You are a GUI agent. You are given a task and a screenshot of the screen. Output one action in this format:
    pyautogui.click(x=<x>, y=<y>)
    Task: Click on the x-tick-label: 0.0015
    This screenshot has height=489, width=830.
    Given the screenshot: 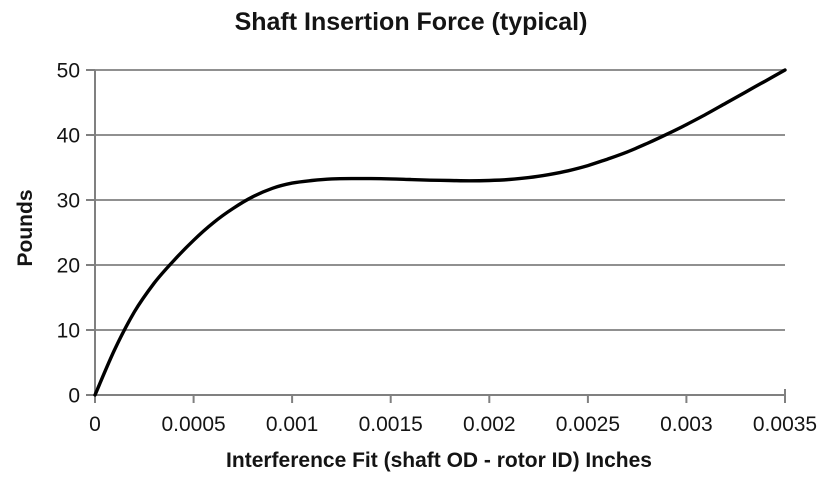 What is the action you would take?
    pyautogui.click(x=391, y=424)
    